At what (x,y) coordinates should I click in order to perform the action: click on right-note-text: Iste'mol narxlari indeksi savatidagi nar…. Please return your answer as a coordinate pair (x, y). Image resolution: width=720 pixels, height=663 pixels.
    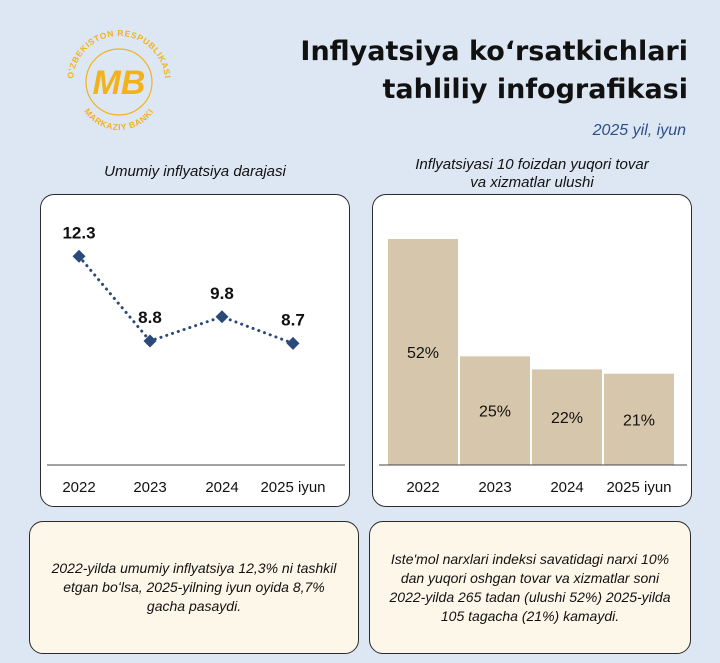
    Looking at the image, I should click on (530, 587).